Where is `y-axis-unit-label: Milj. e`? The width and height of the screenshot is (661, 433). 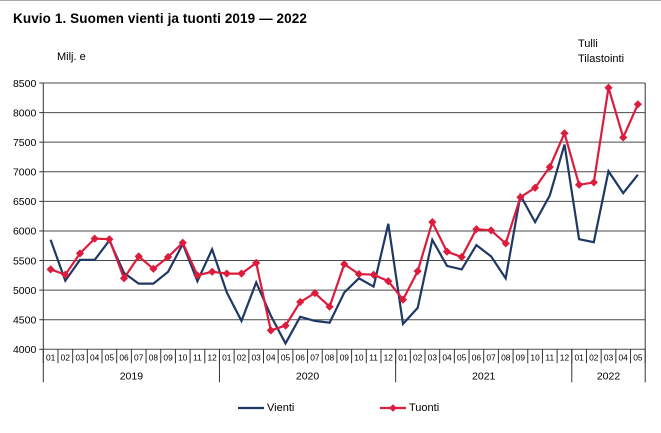
y-axis-unit-label: Milj. e is located at coordinates (71, 57).